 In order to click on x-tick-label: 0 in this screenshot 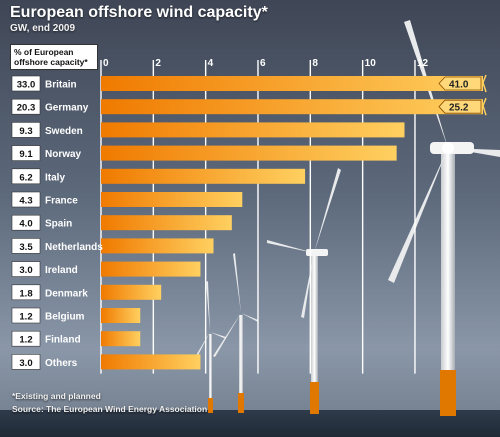, I will do `click(106, 63)`.